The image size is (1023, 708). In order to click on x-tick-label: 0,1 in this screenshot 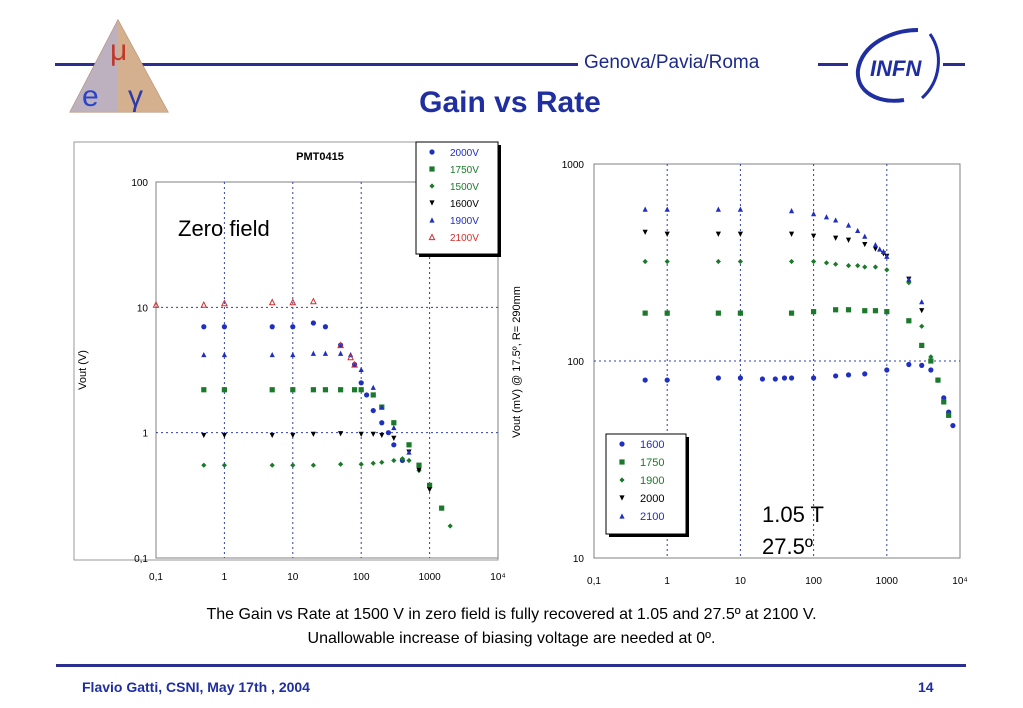, I will do `click(156, 577)`.